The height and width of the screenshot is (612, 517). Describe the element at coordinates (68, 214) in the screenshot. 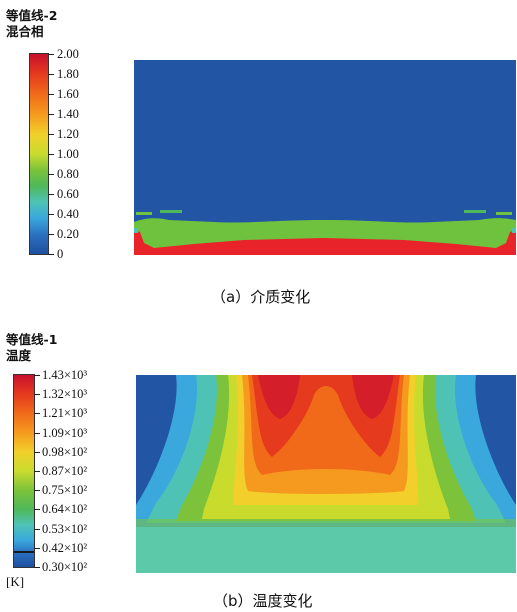

I see `legend-a-tick-label: 0.40` at that location.